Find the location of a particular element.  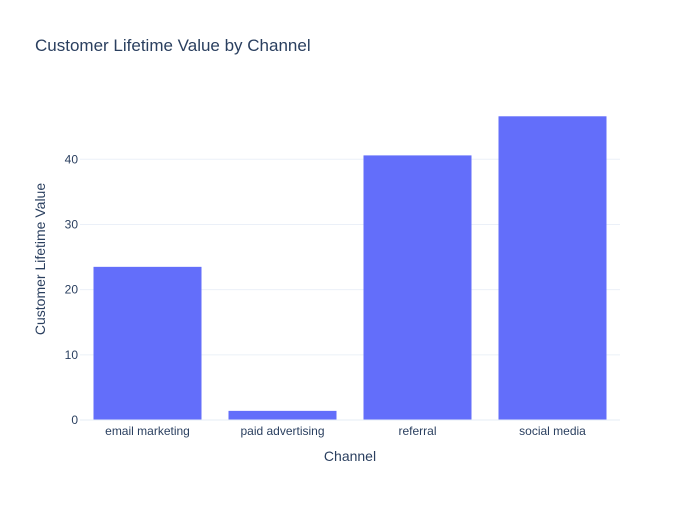

x-tick-label: referral is located at coordinates (417, 431).